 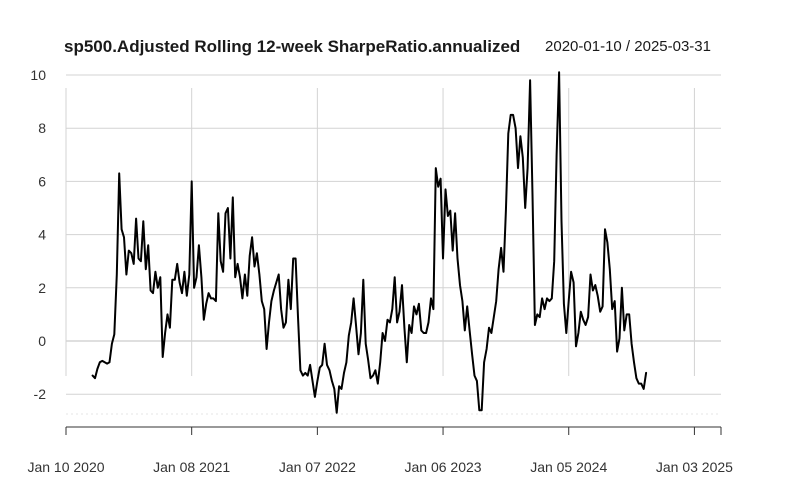 What do you see at coordinates (443, 467) in the screenshot?
I see `x-tick-label: Jan 06 2023` at bounding box center [443, 467].